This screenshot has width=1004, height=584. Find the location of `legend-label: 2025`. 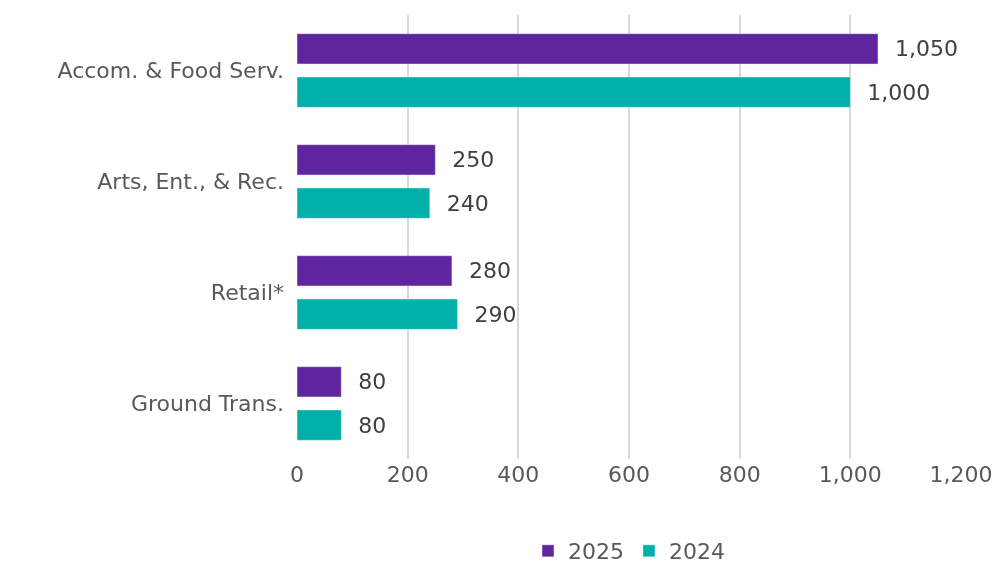

legend-label: 2025 is located at coordinates (596, 552).